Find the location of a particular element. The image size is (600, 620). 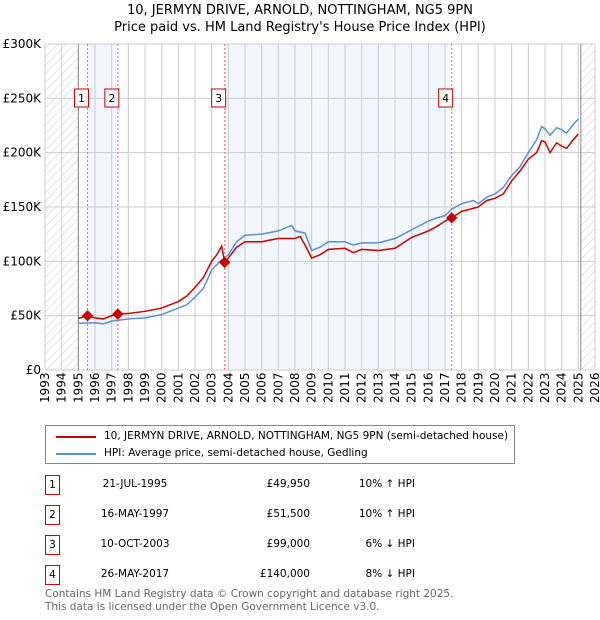

sale-label: 4 is located at coordinates (445, 98).